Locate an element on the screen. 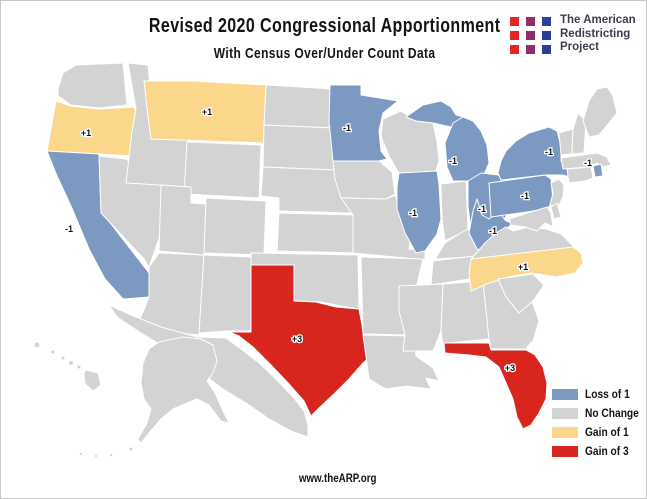 This screenshot has width=647, height=499. state-NC is located at coordinates (526, 269).